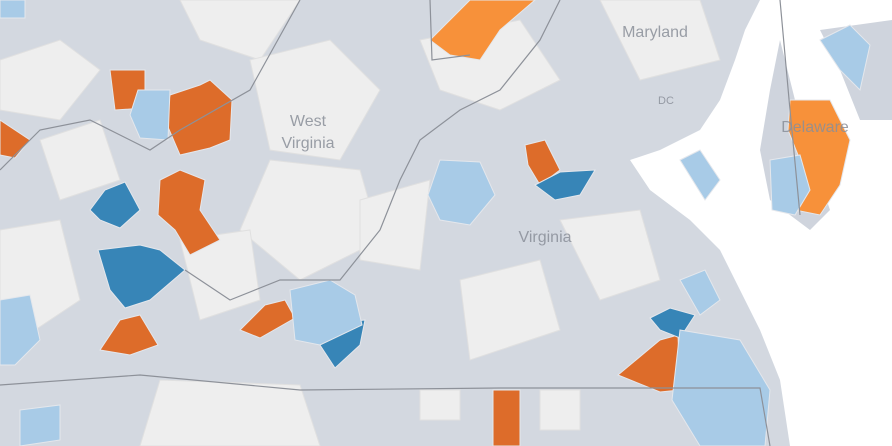 Image resolution: width=892 pixels, height=446 pixels. Describe the element at coordinates (308, 121) in the screenshot. I see `state-label: West` at that location.